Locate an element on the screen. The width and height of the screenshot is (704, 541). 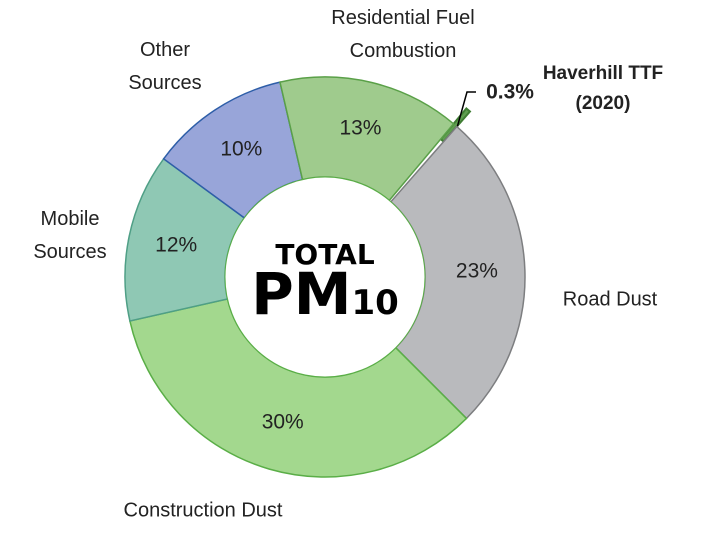
category-label: Other Sources is located at coordinates (165, 66).